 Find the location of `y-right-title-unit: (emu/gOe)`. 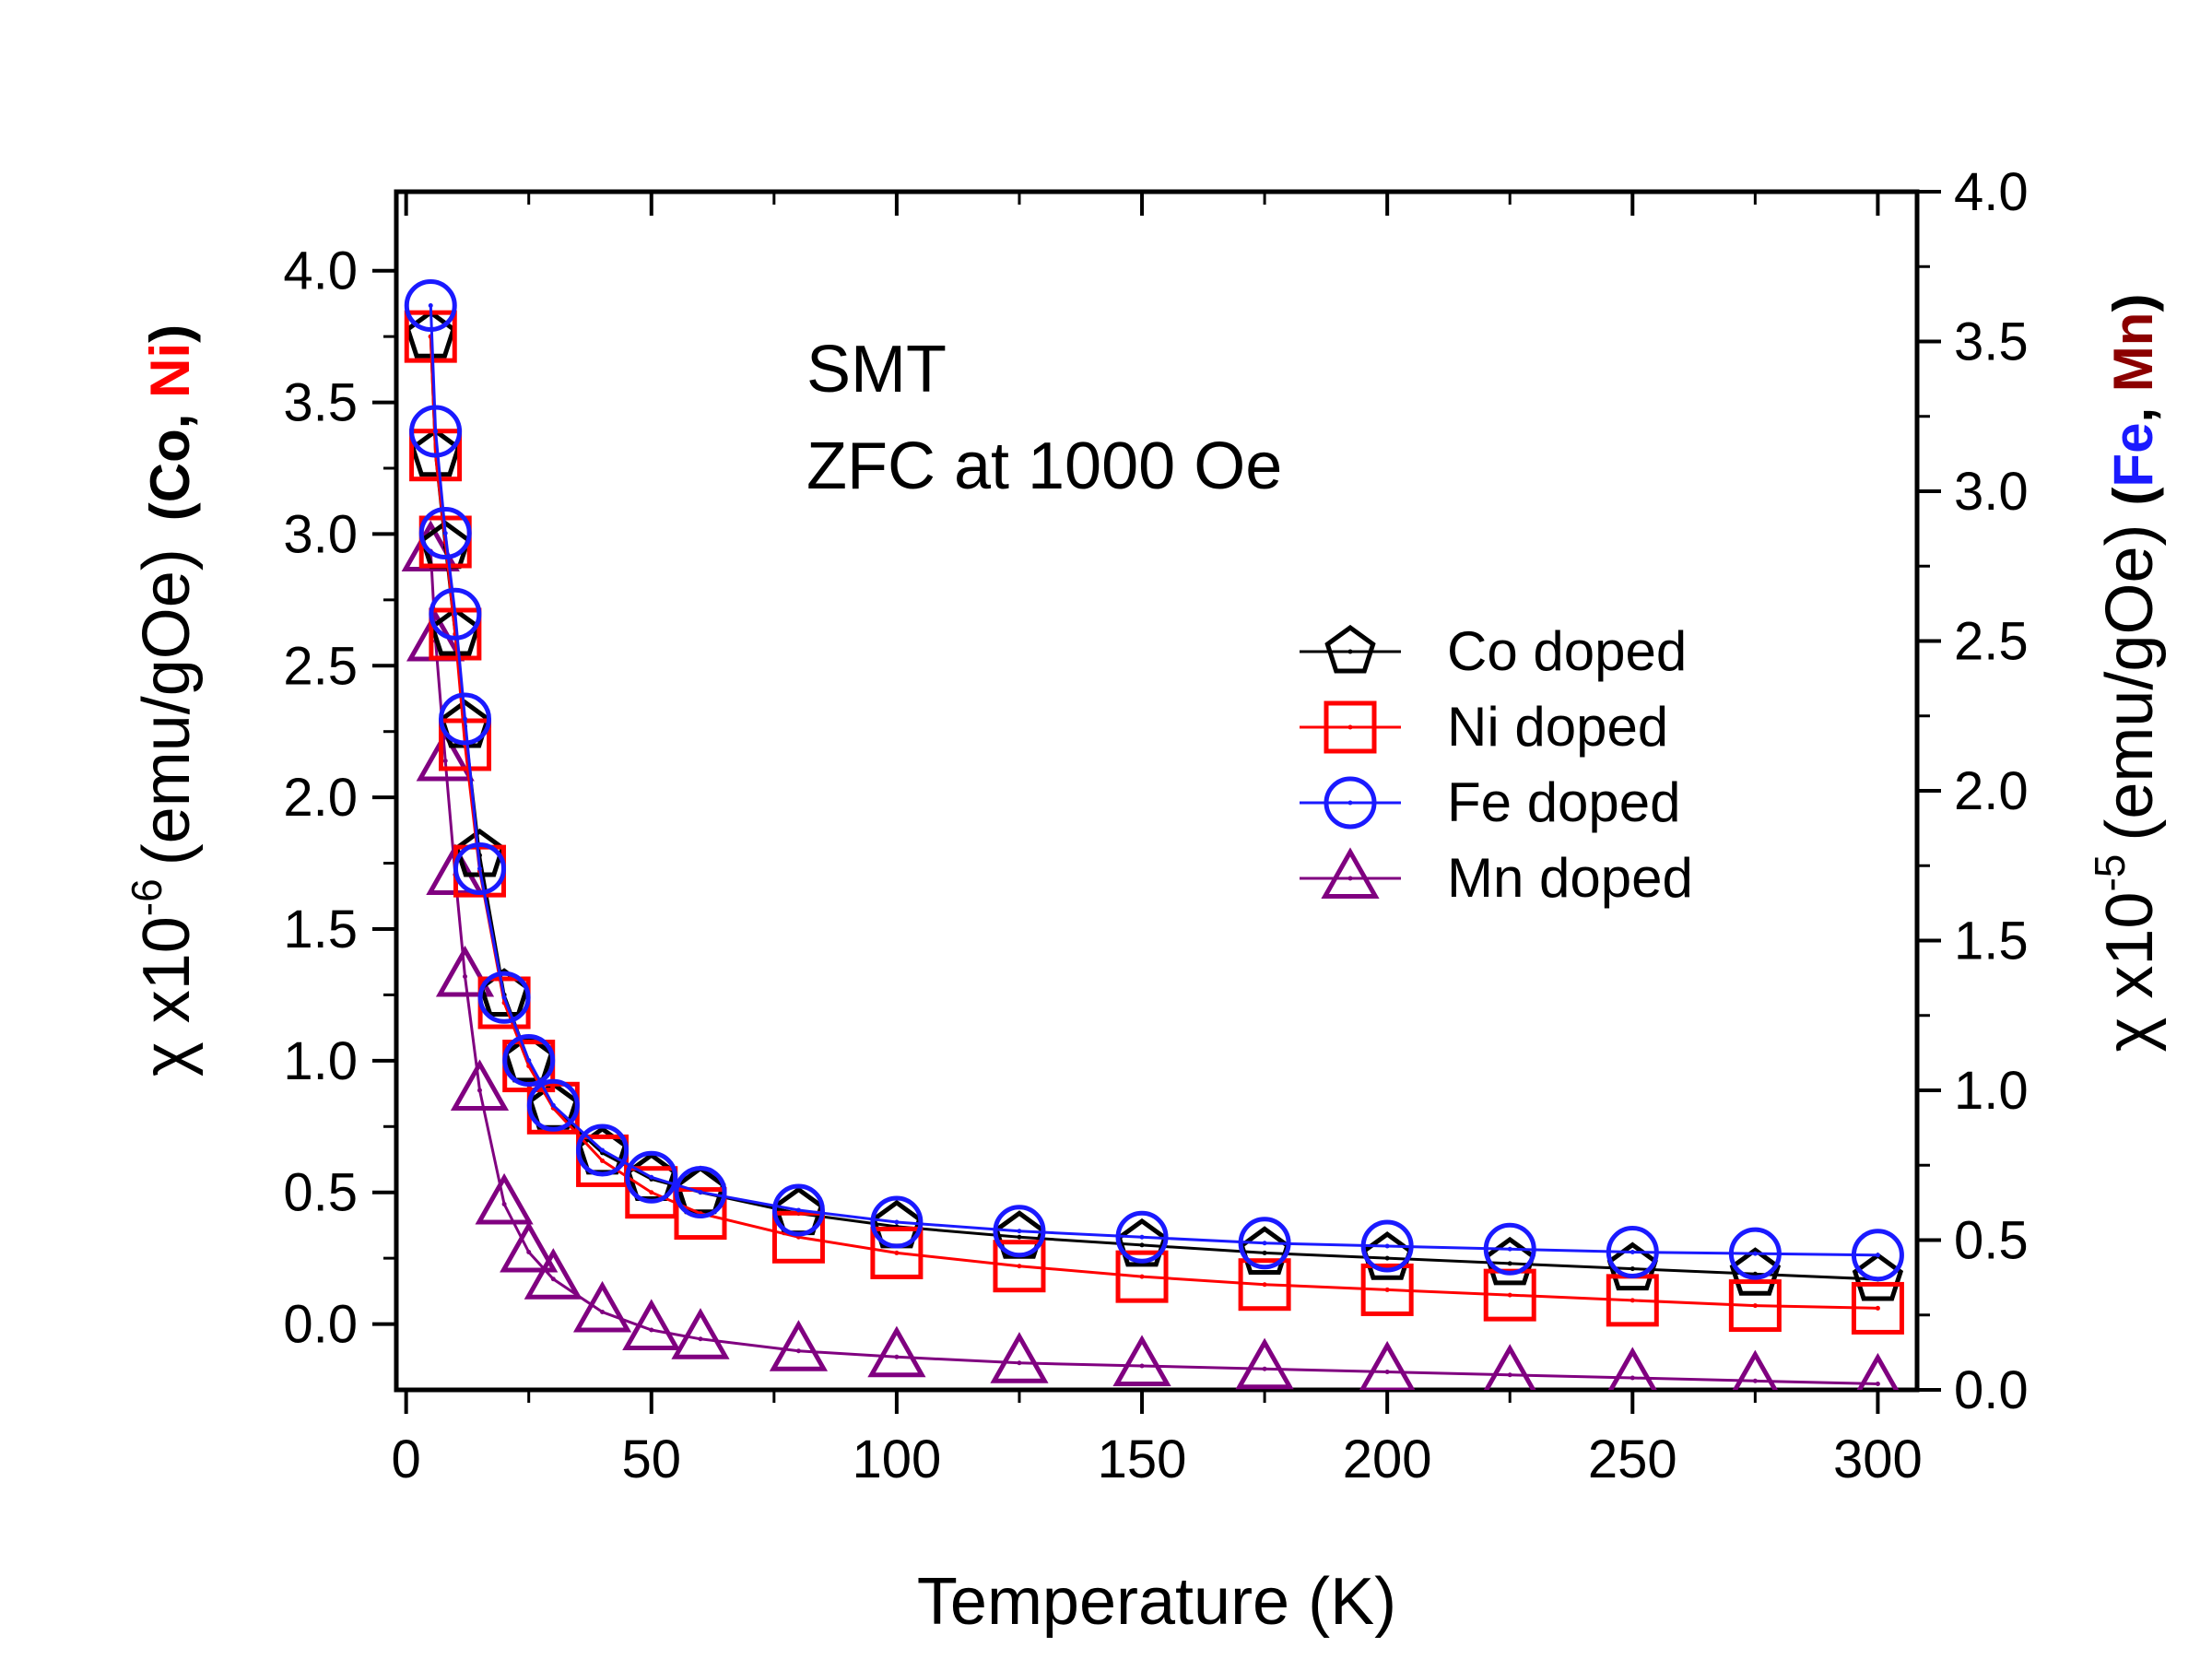

y-right-title-unit: (emu/gOe) is located at coordinates (2130, 682).